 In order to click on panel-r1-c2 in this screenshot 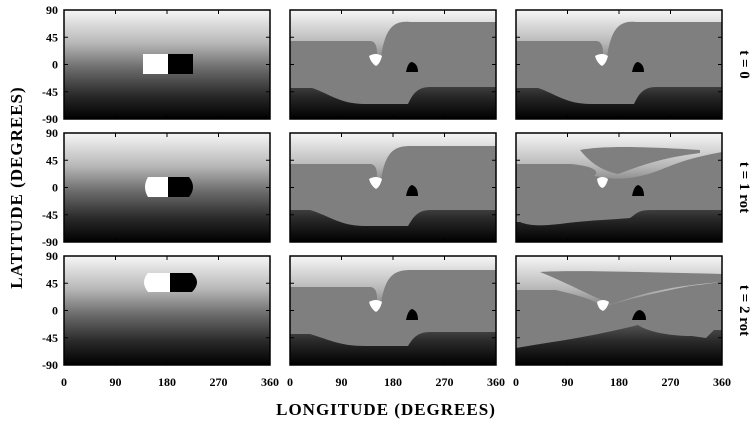, I will do `click(619, 187)`.